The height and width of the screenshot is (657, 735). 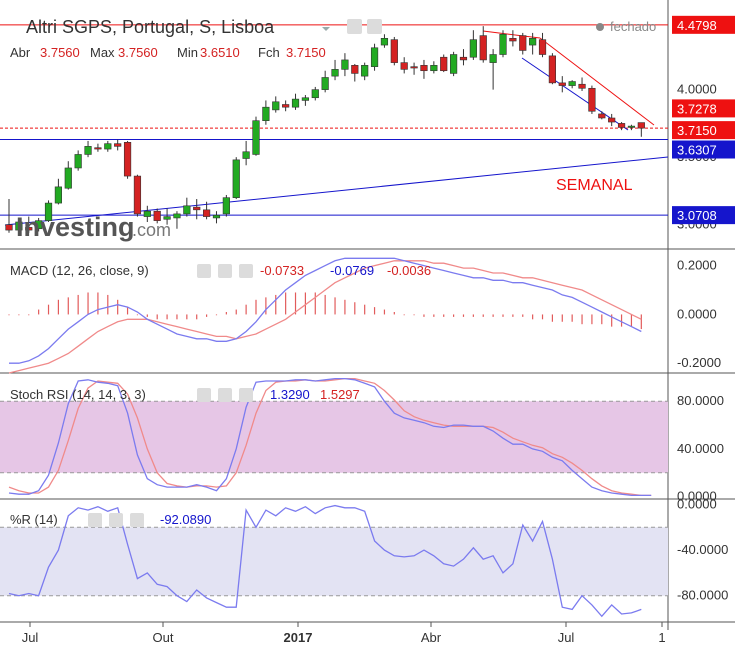 What do you see at coordinates (697, 130) in the screenshot?
I see `price-badge-label: 3.7150` at bounding box center [697, 130].